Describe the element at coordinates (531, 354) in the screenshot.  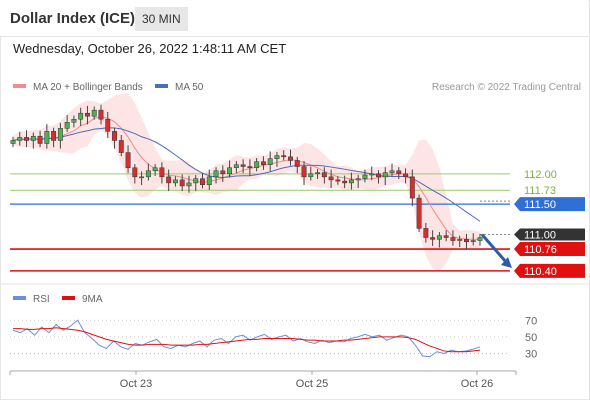
I see `rsi-tick-label: 30` at that location.